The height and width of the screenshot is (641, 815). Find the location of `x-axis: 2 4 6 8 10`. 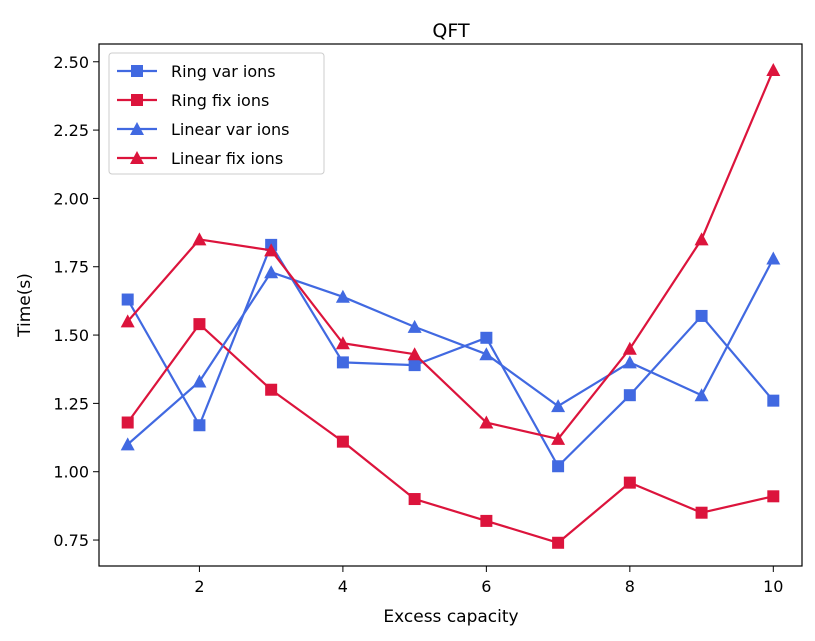

x-axis: 2 4 6 8 10 is located at coordinates (488, 581).